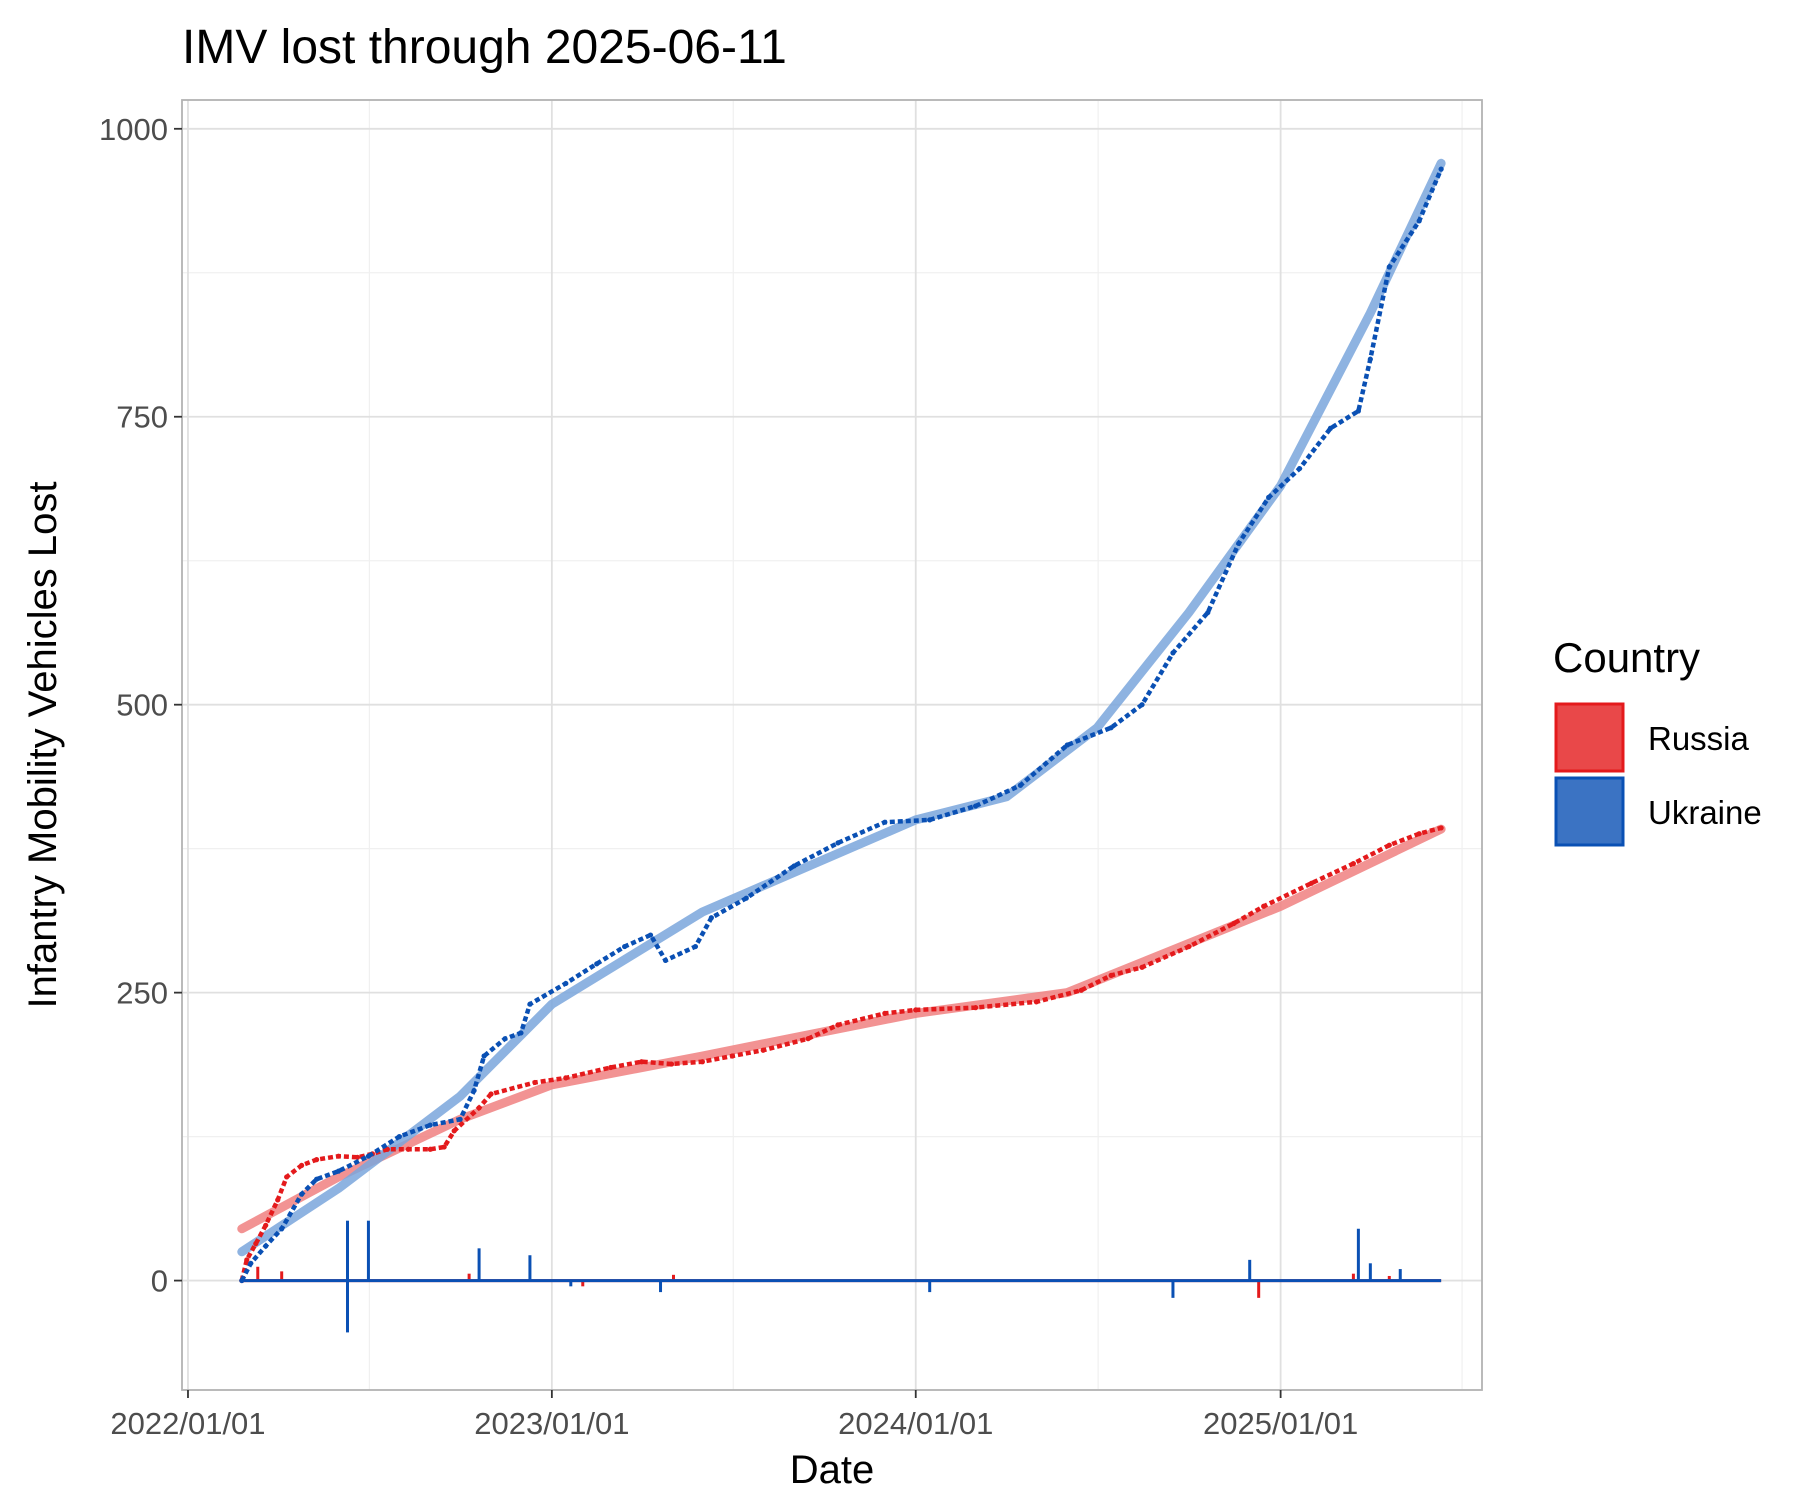 The height and width of the screenshot is (1505, 1800). What do you see at coordinates (1589, 737) in the screenshot?
I see `legend-swatch-russia` at bounding box center [1589, 737].